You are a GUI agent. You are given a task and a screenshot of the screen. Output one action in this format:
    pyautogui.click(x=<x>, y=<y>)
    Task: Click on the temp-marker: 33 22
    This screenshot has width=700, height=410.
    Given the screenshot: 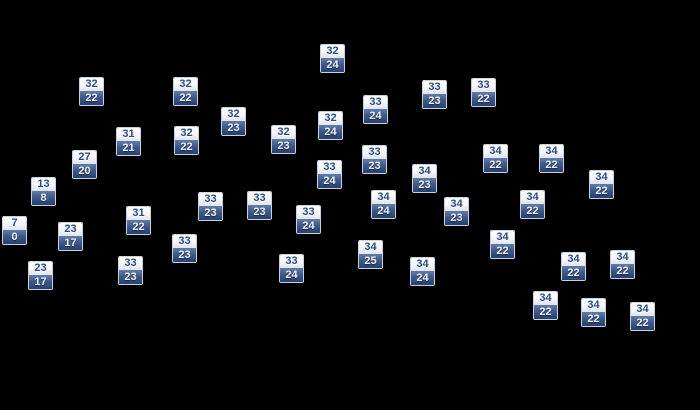 What is the action you would take?
    pyautogui.click(x=483, y=92)
    